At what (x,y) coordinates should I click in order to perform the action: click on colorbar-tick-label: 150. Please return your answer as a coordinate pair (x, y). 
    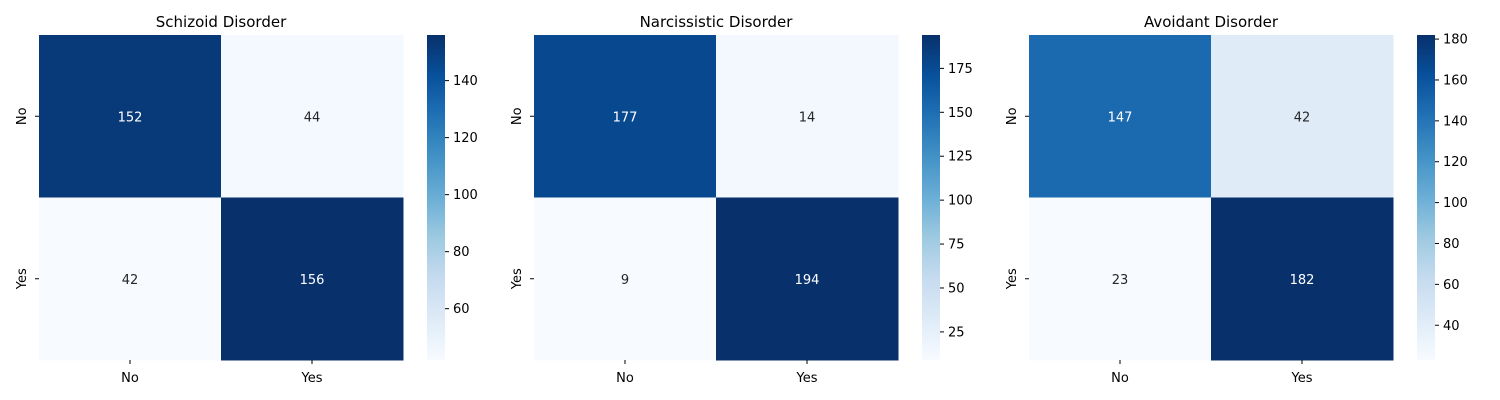
    Looking at the image, I should click on (960, 113).